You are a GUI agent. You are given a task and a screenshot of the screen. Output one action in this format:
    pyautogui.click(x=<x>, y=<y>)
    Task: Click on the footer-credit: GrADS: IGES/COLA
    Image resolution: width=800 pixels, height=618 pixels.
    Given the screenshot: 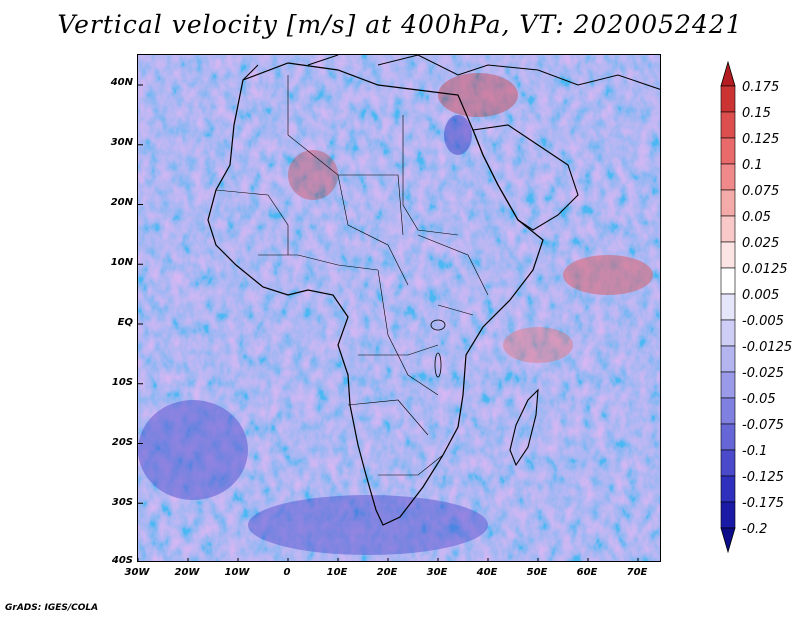 What is the action you would take?
    pyautogui.click(x=52, y=608)
    